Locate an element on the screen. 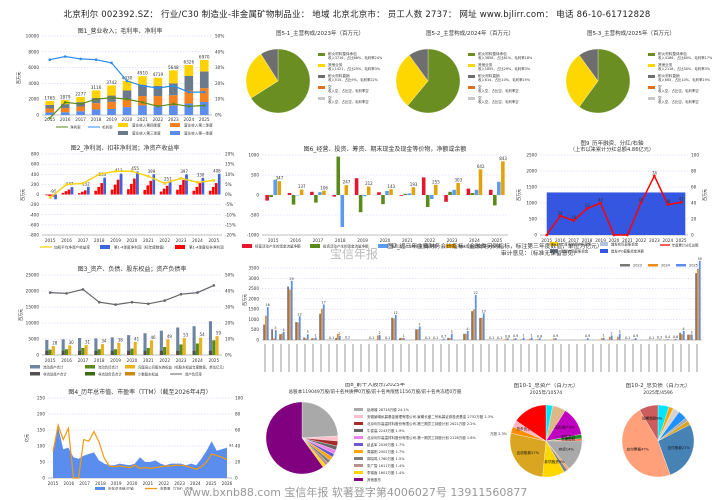  value-label: 7 is located at coordinates (420, 324).